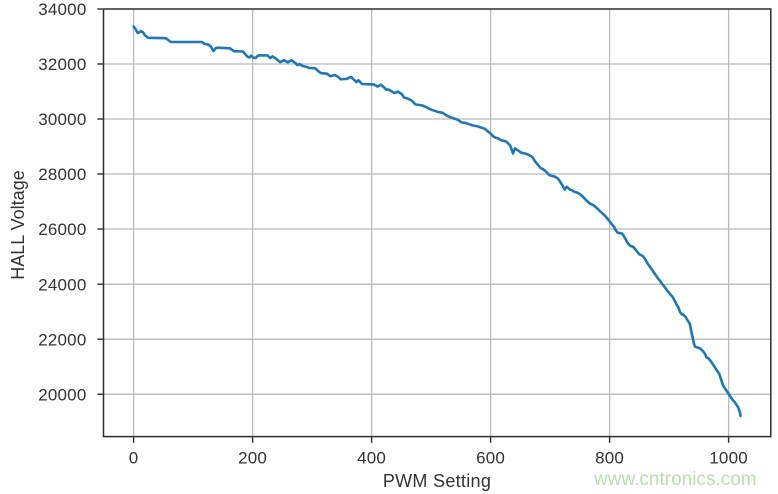  I want to click on svg-text: 32000, so click(62, 64).